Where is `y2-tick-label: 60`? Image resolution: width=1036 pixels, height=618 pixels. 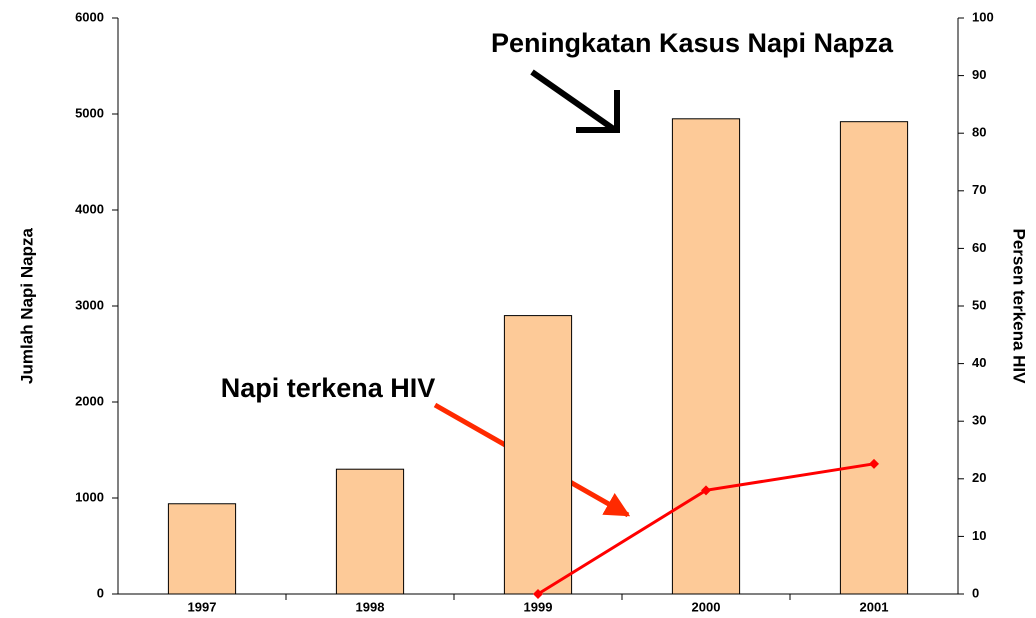
y2-tick-label: 60 is located at coordinates (979, 247).